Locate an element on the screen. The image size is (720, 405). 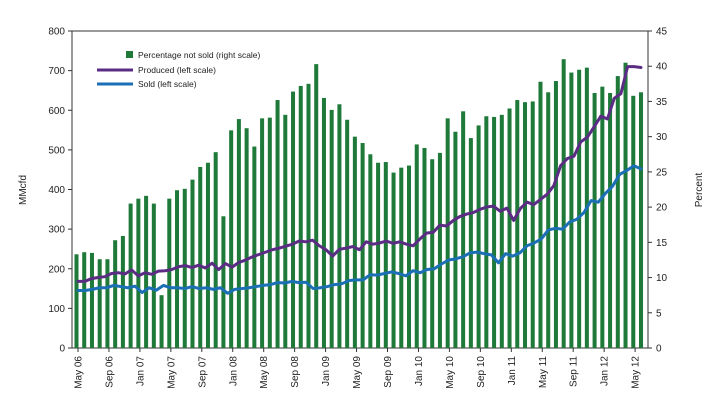
left-tick-label: 200 is located at coordinates (56, 269).